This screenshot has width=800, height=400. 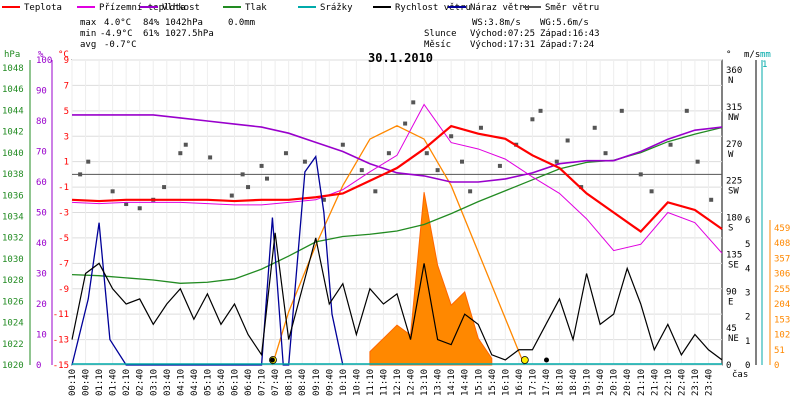 I want to click on solar-tick-label: 51, so click(x=779, y=351).